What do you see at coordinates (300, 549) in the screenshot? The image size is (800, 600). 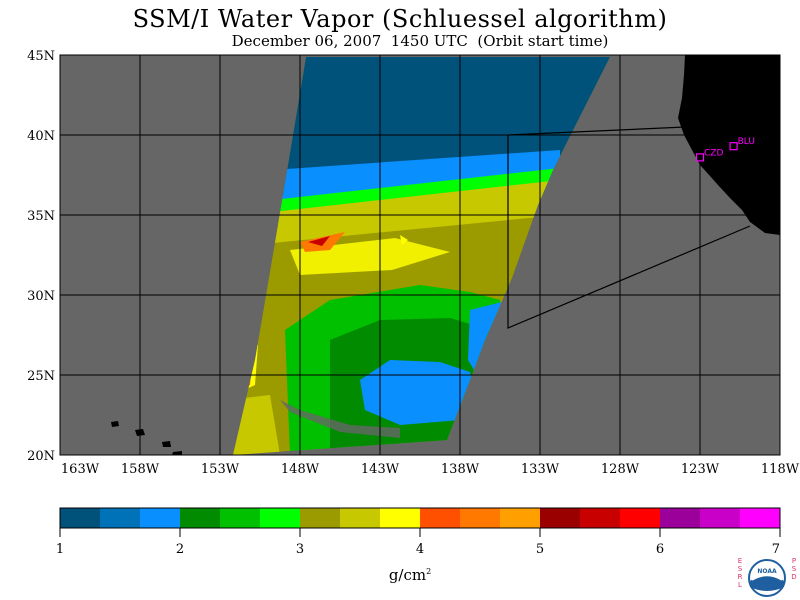 I see `colorbar-tick-label: 3` at bounding box center [300, 549].